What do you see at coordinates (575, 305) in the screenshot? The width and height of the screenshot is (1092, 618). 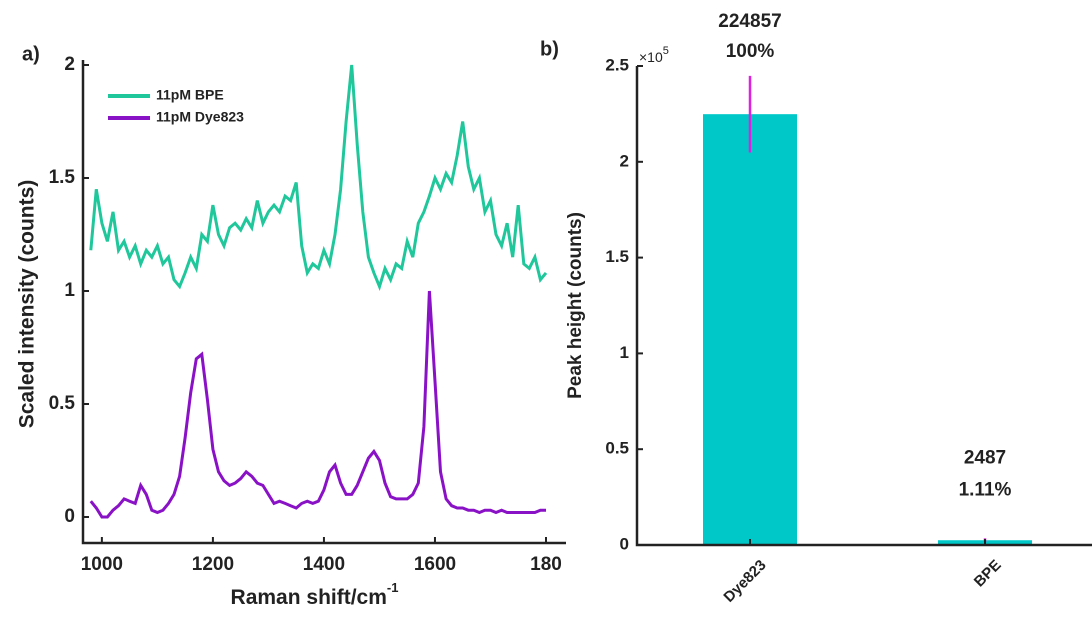 I see `y-axis-label: Peak height (counts)` at bounding box center [575, 305].